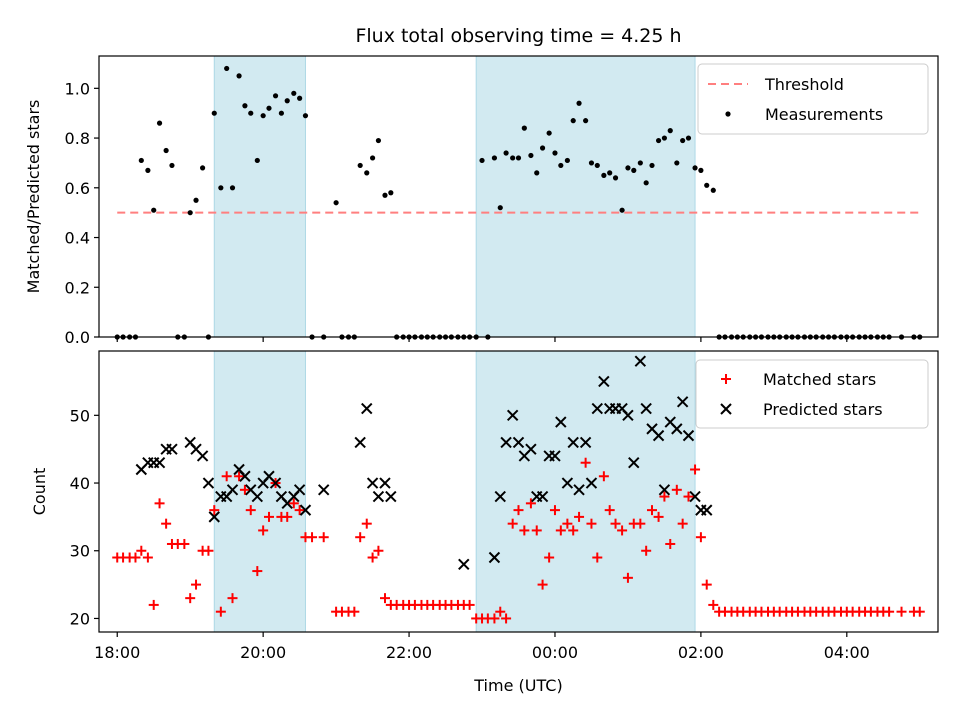 The image size is (960, 720). Describe the element at coordinates (409, 652) in the screenshot. I see `x-tick-label: 22:00` at that location.